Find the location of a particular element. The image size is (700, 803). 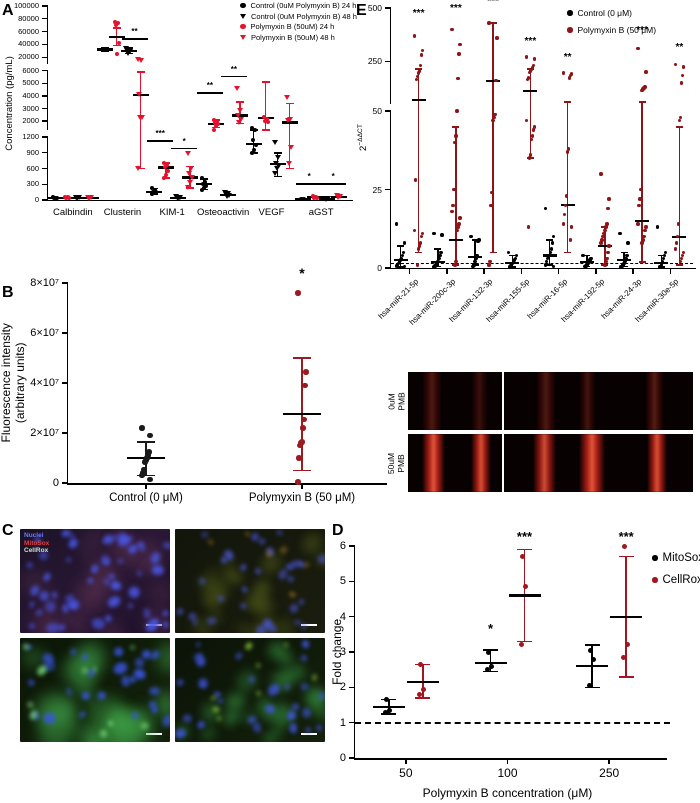

y-axis-title: 2−ΔΔCT is located at coordinates (363, 138).